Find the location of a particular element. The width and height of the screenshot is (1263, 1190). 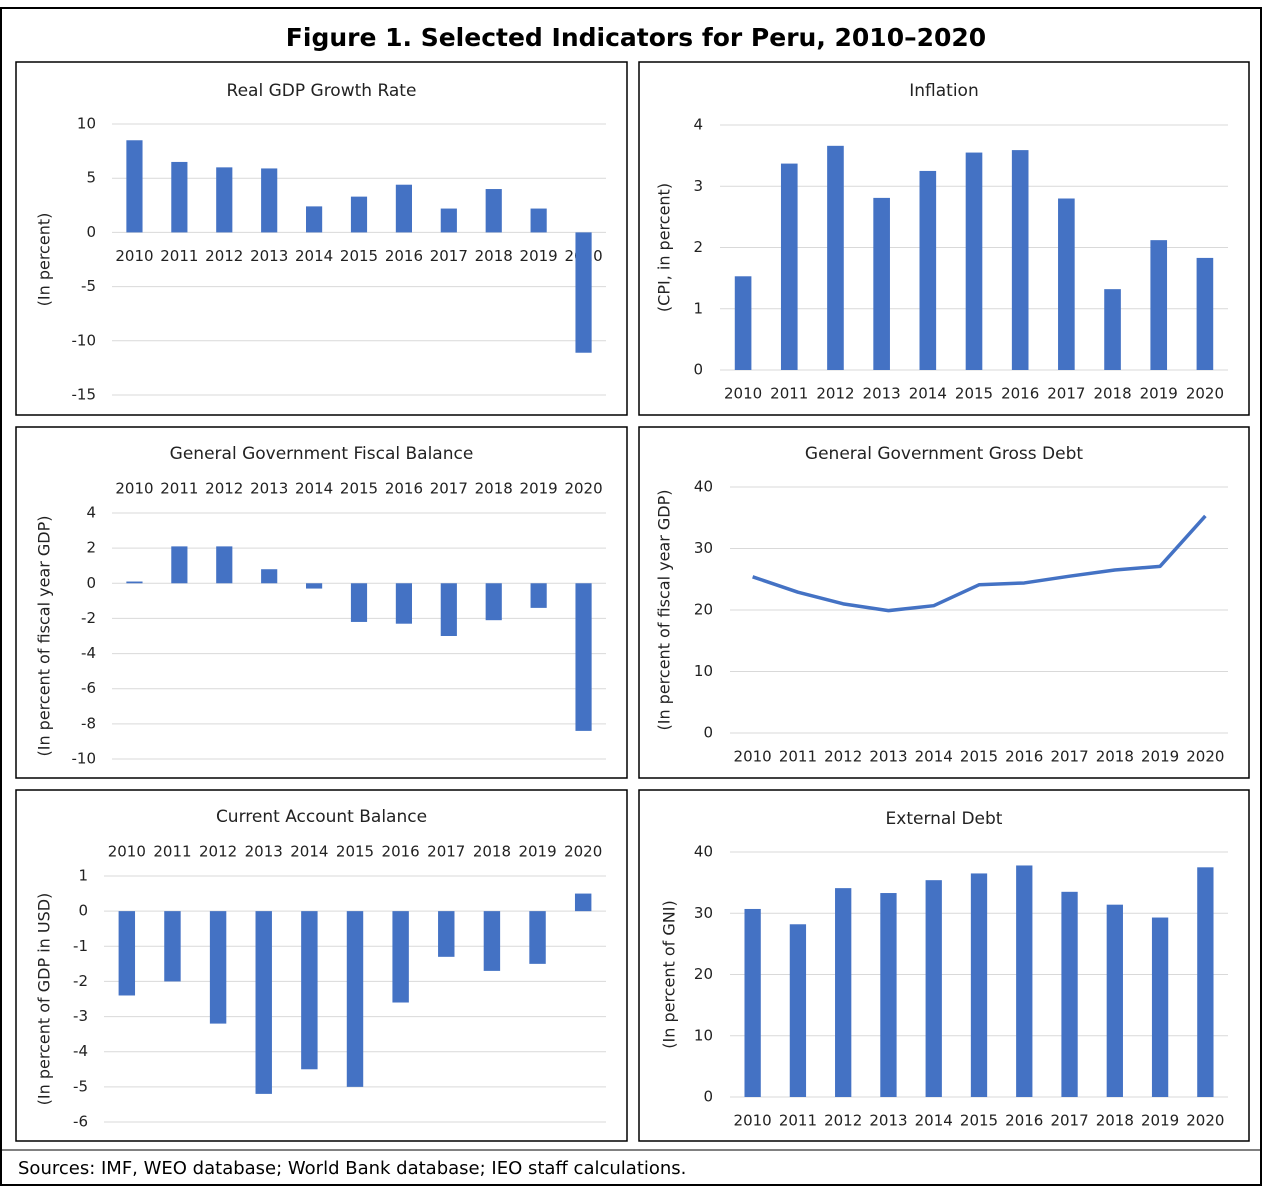

x-tick-label: 2013 is located at coordinates (269, 489).